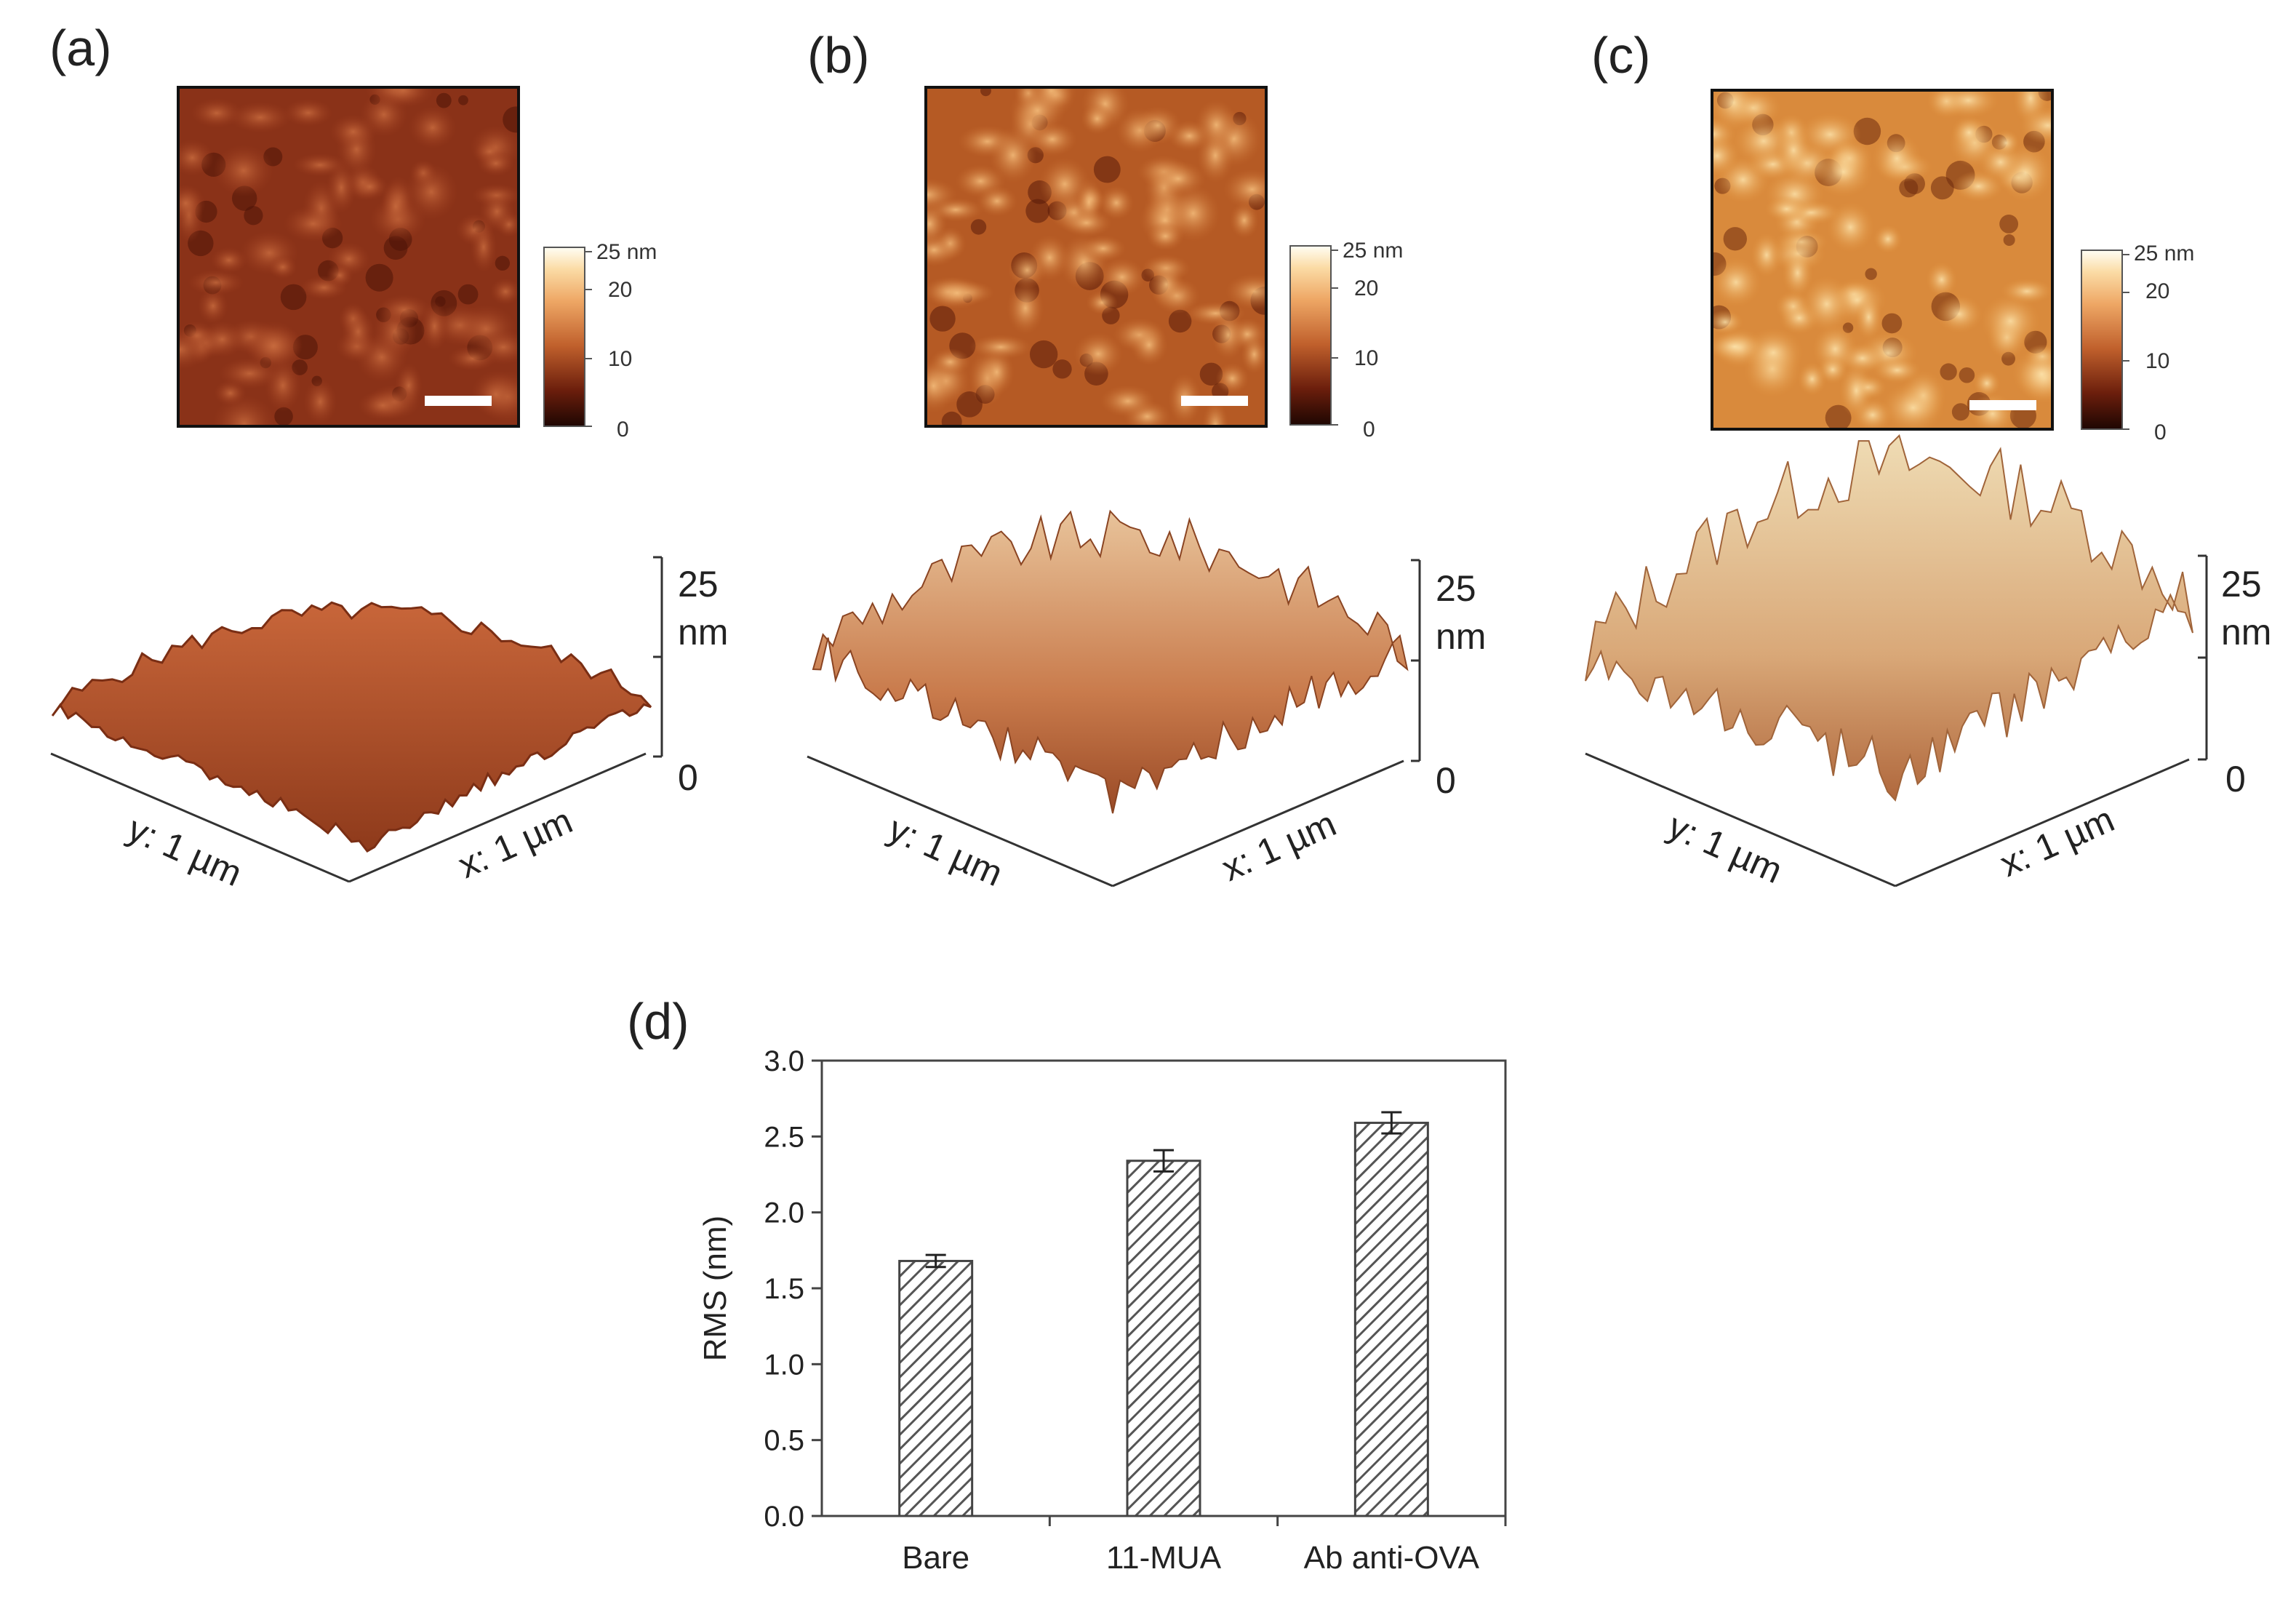  Describe the element at coordinates (1366, 288) in the screenshot. I see `colorbar-b-tick: 20` at that location.